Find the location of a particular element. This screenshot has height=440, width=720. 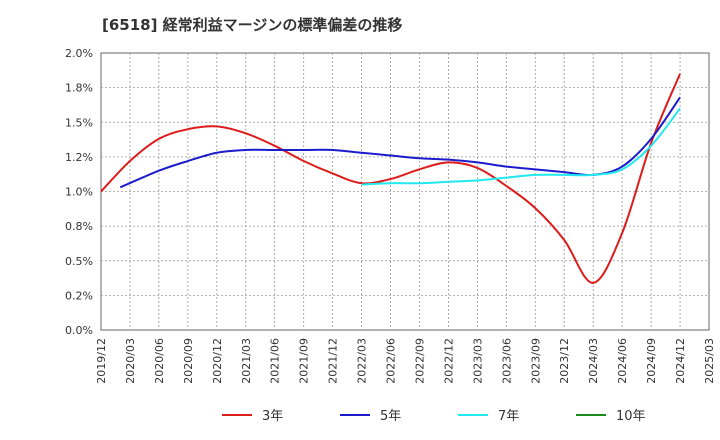

y-tick-label: 1.5% is located at coordinates (79, 122).